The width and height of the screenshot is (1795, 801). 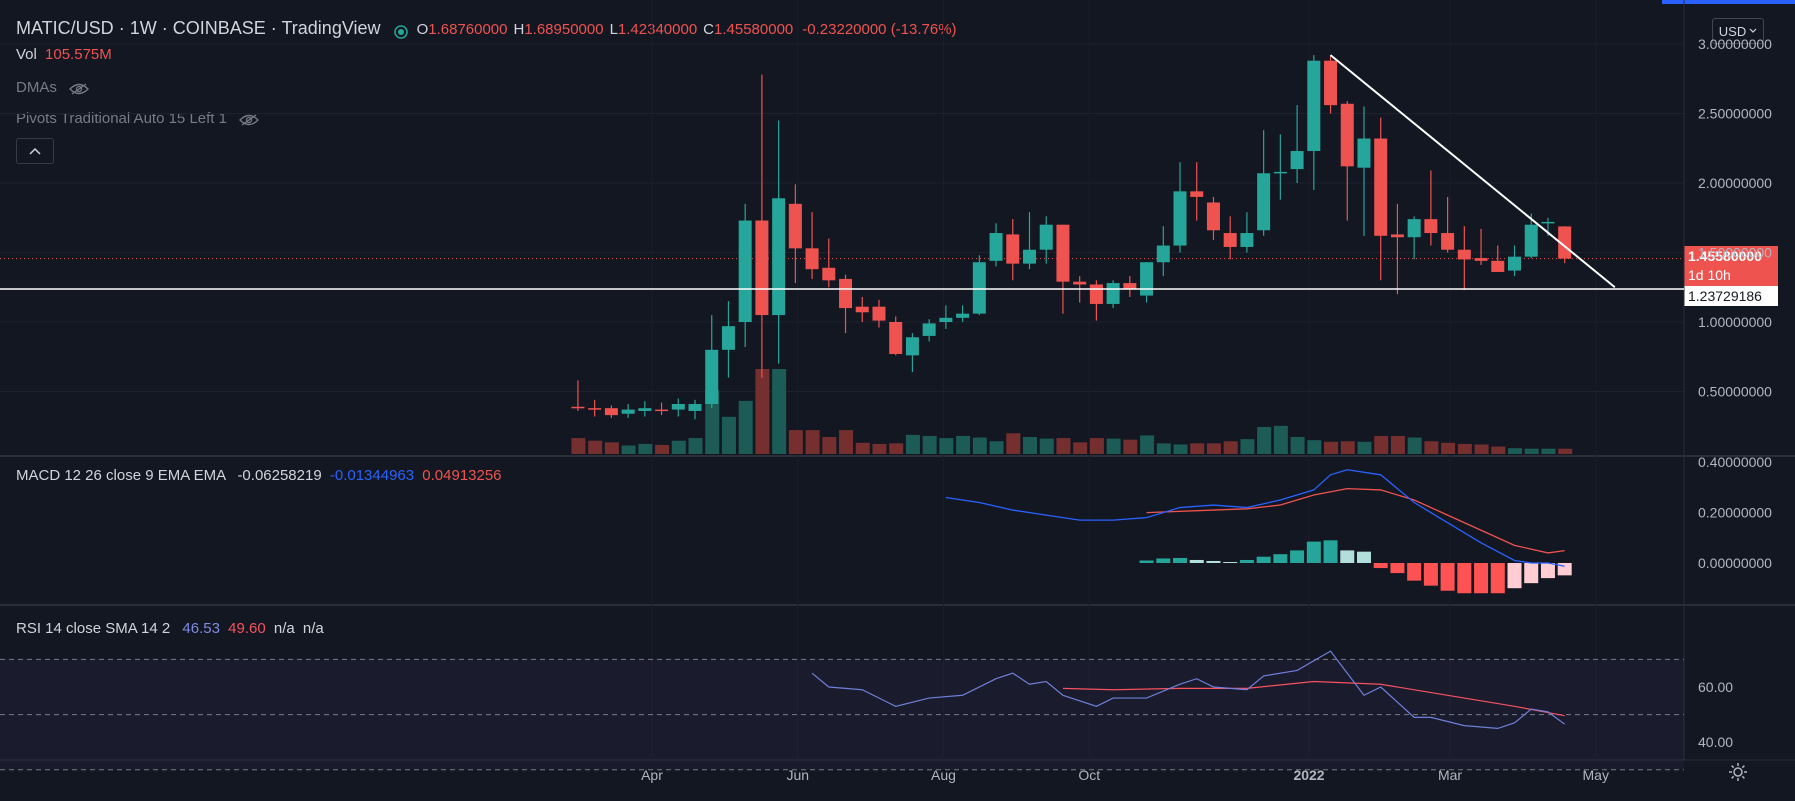 What do you see at coordinates (1735, 322) in the screenshot?
I see `price-axis-tick-label: 1.00000000` at bounding box center [1735, 322].